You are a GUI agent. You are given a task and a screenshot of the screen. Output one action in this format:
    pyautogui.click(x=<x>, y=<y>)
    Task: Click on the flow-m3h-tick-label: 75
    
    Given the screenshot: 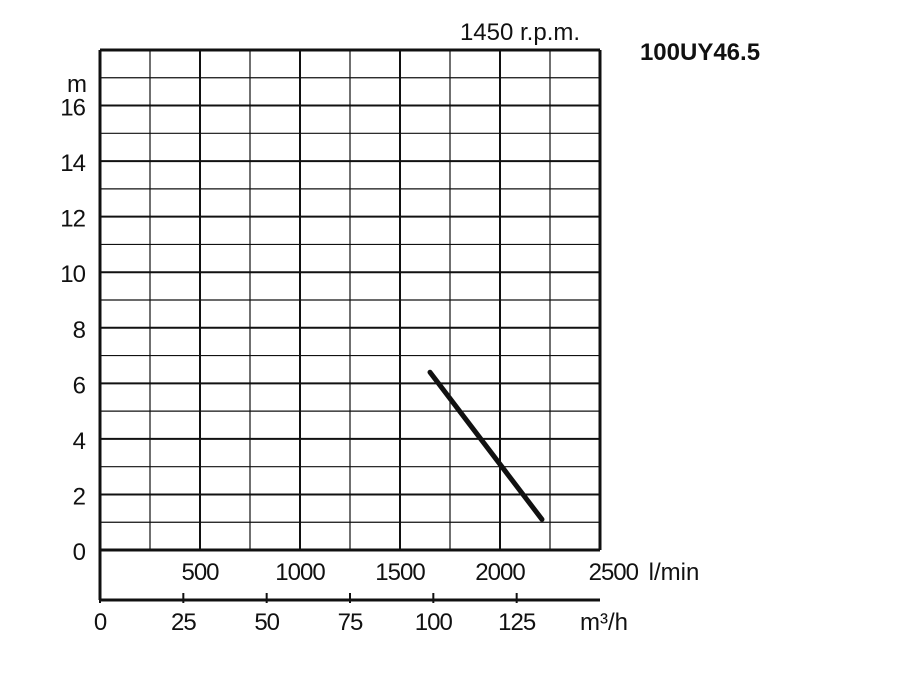 What is the action you would take?
    pyautogui.click(x=350, y=622)
    